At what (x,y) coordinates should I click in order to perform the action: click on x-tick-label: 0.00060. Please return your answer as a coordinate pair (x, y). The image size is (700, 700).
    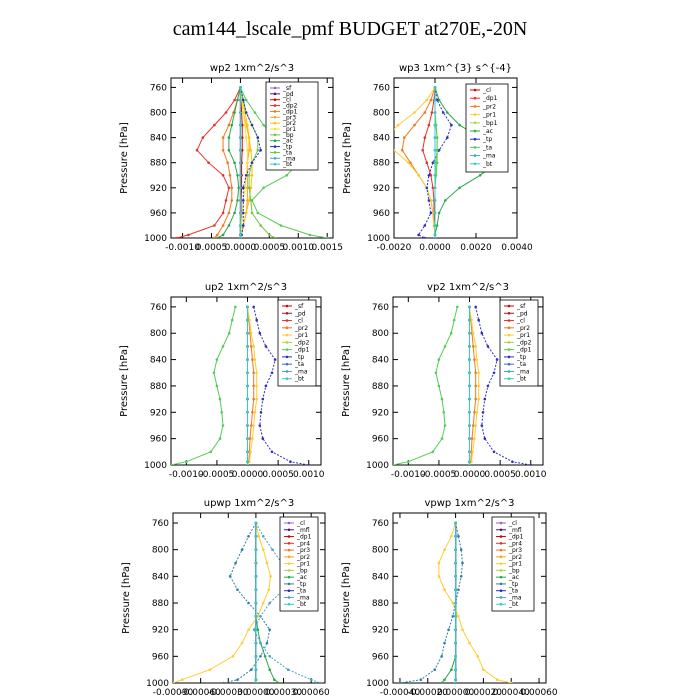
    Looking at the image, I should click on (311, 693).